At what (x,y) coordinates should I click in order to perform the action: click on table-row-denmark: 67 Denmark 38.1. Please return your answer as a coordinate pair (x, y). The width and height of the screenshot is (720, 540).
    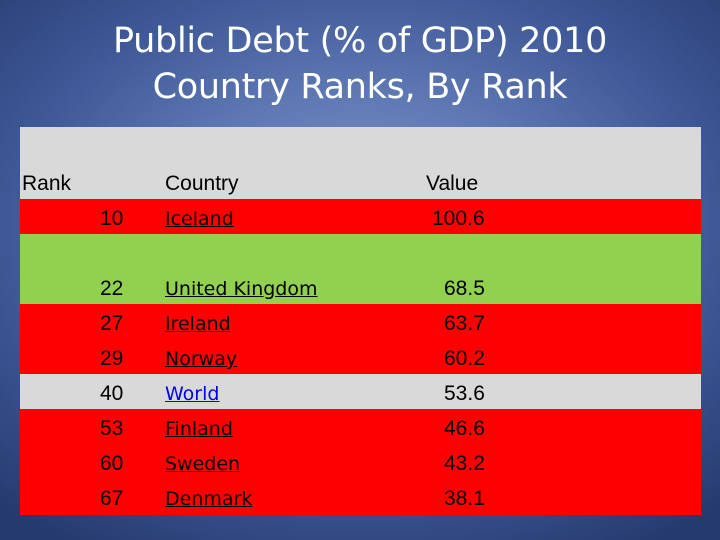
    Looking at the image, I should click on (360, 497).